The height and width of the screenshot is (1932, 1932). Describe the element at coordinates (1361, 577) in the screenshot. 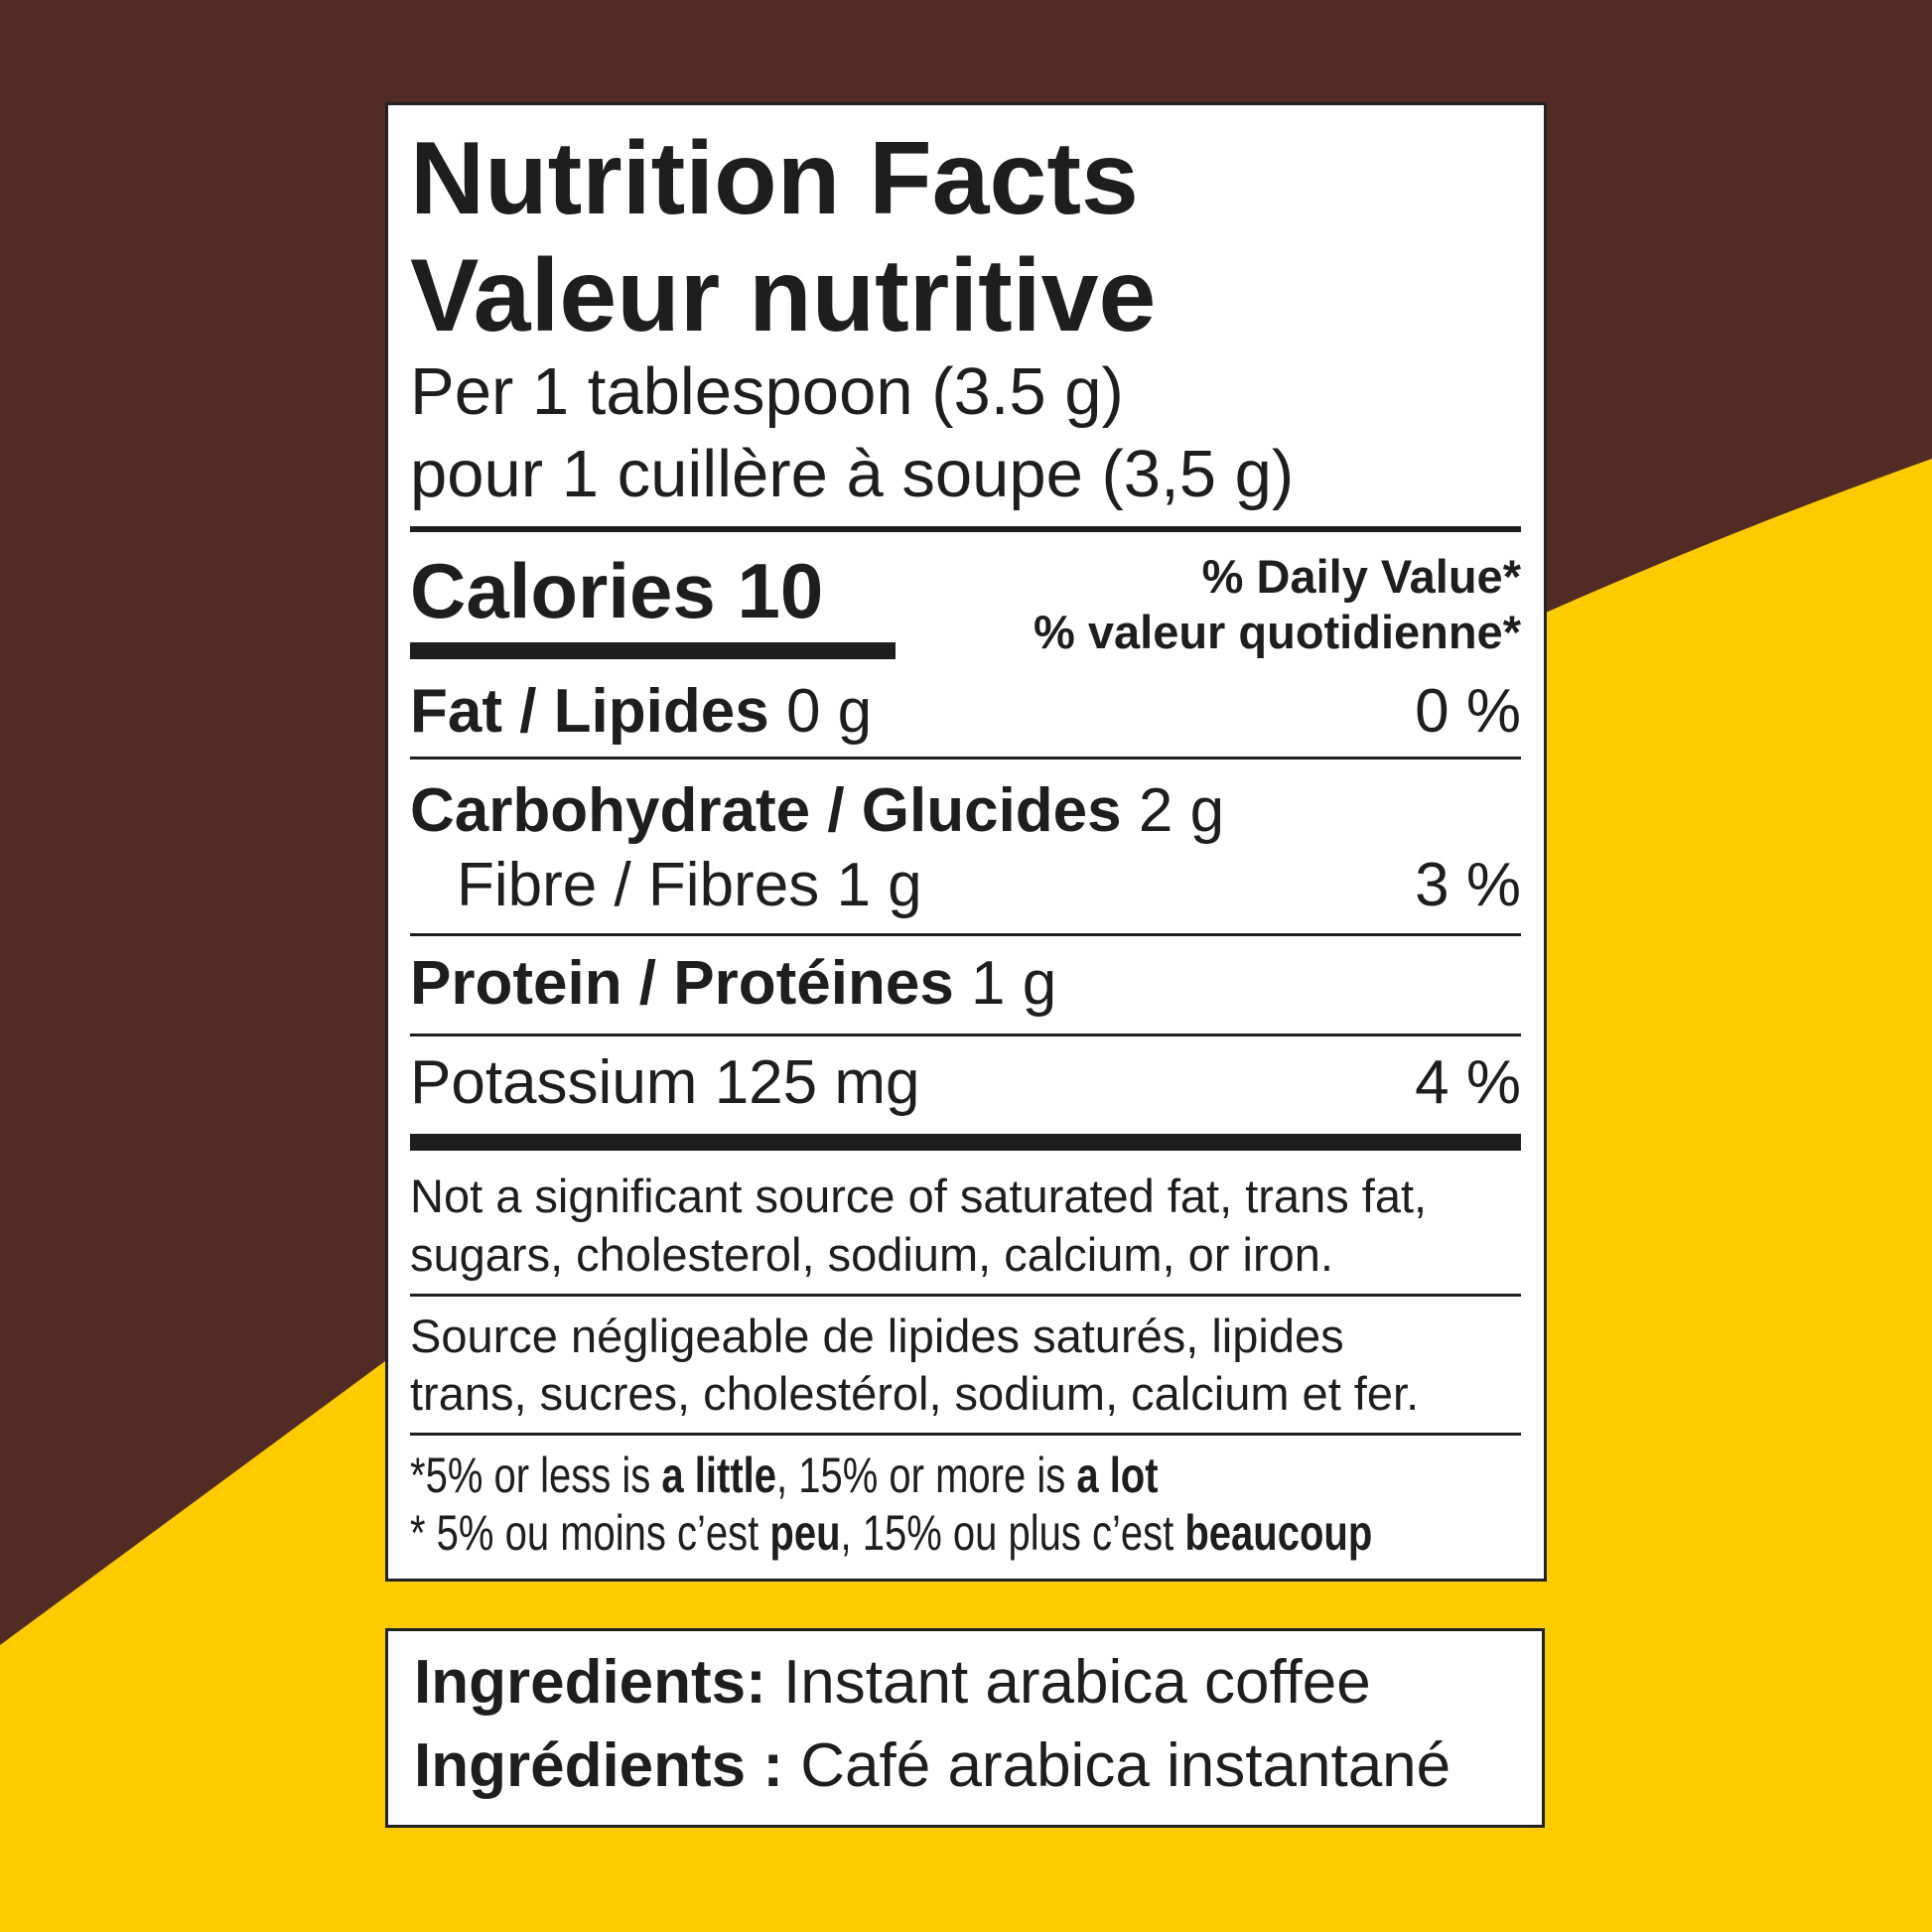

I see `daily-value-en: % Daily Value*` at that location.